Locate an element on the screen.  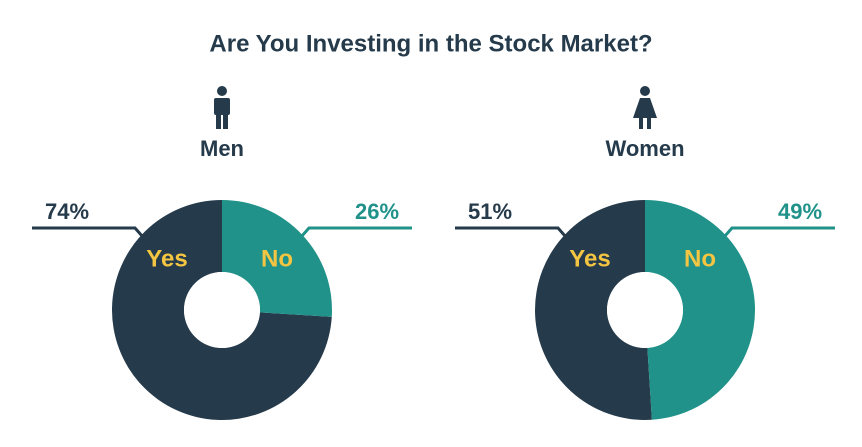
value-label: 51% is located at coordinates (490, 211).